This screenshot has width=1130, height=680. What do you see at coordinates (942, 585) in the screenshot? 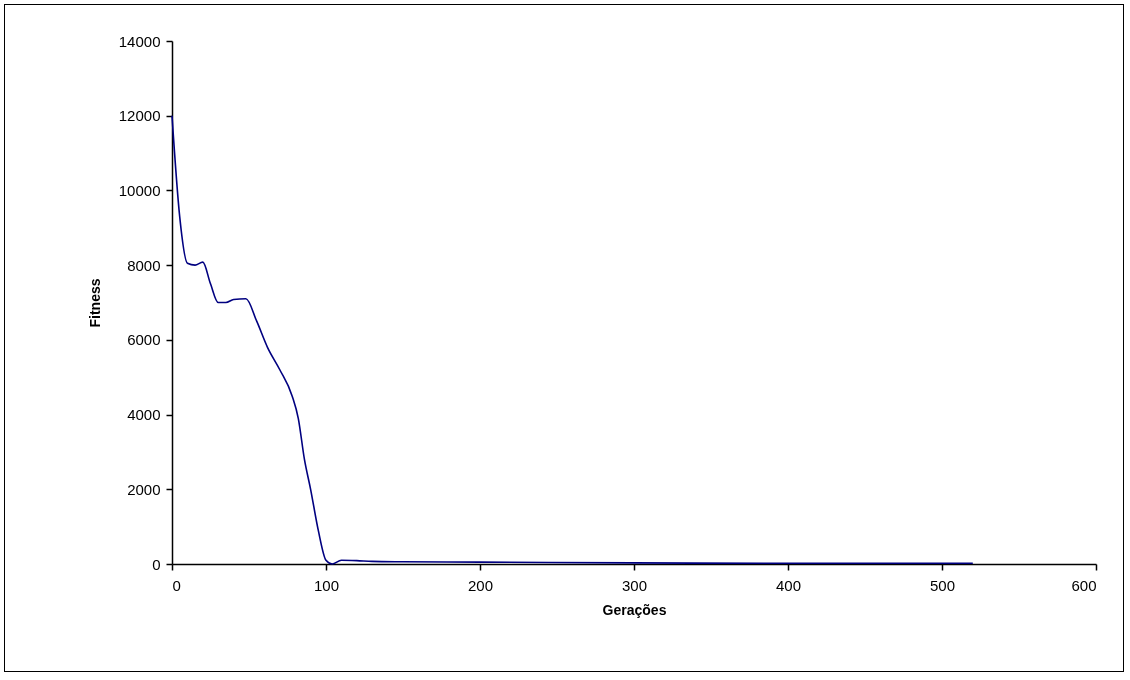
I see `x-tick-label: 500` at bounding box center [942, 585].